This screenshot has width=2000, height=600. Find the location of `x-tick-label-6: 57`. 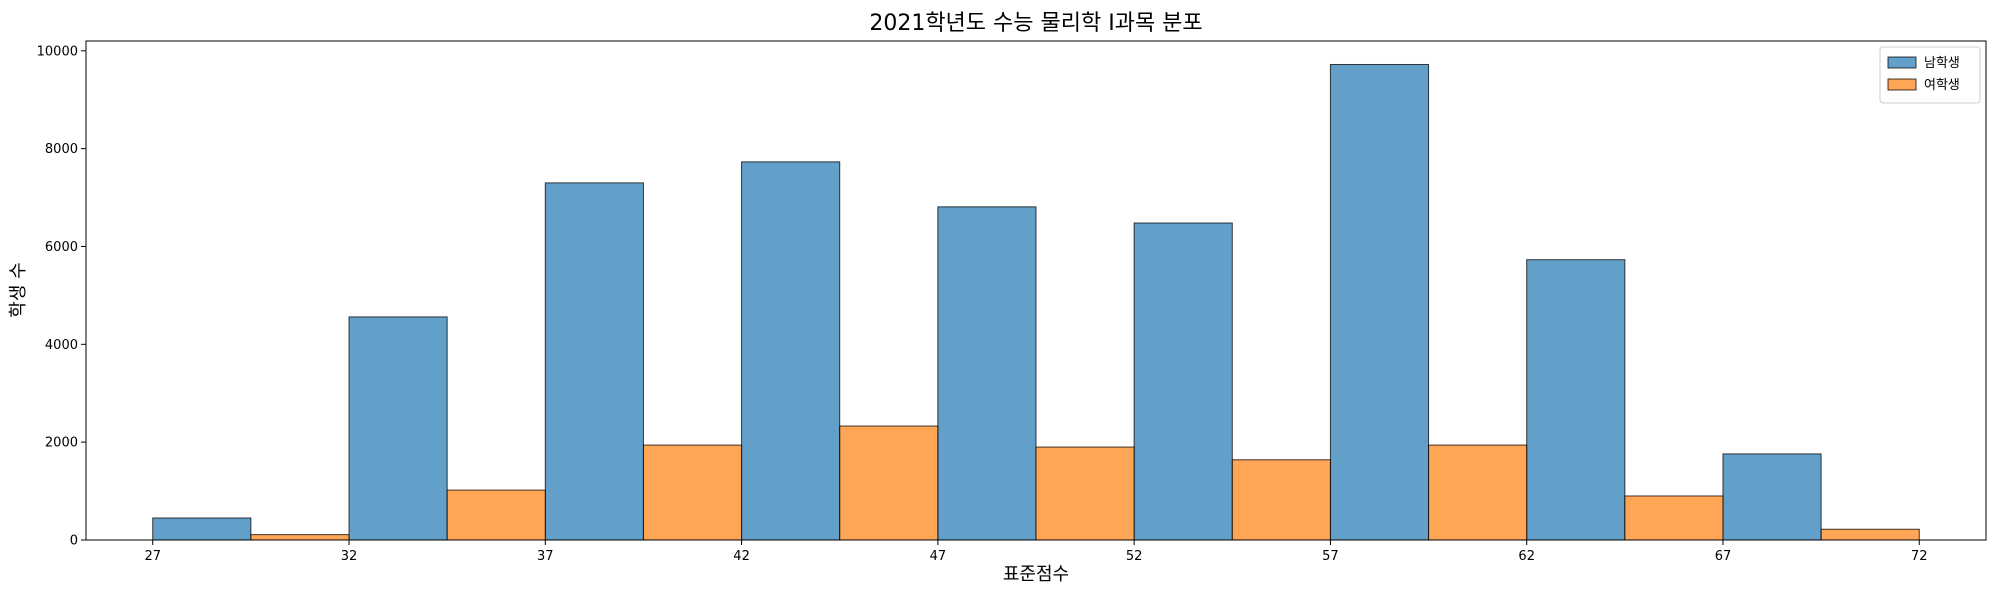

x-tick-label-6: 57 is located at coordinates (1330, 556).